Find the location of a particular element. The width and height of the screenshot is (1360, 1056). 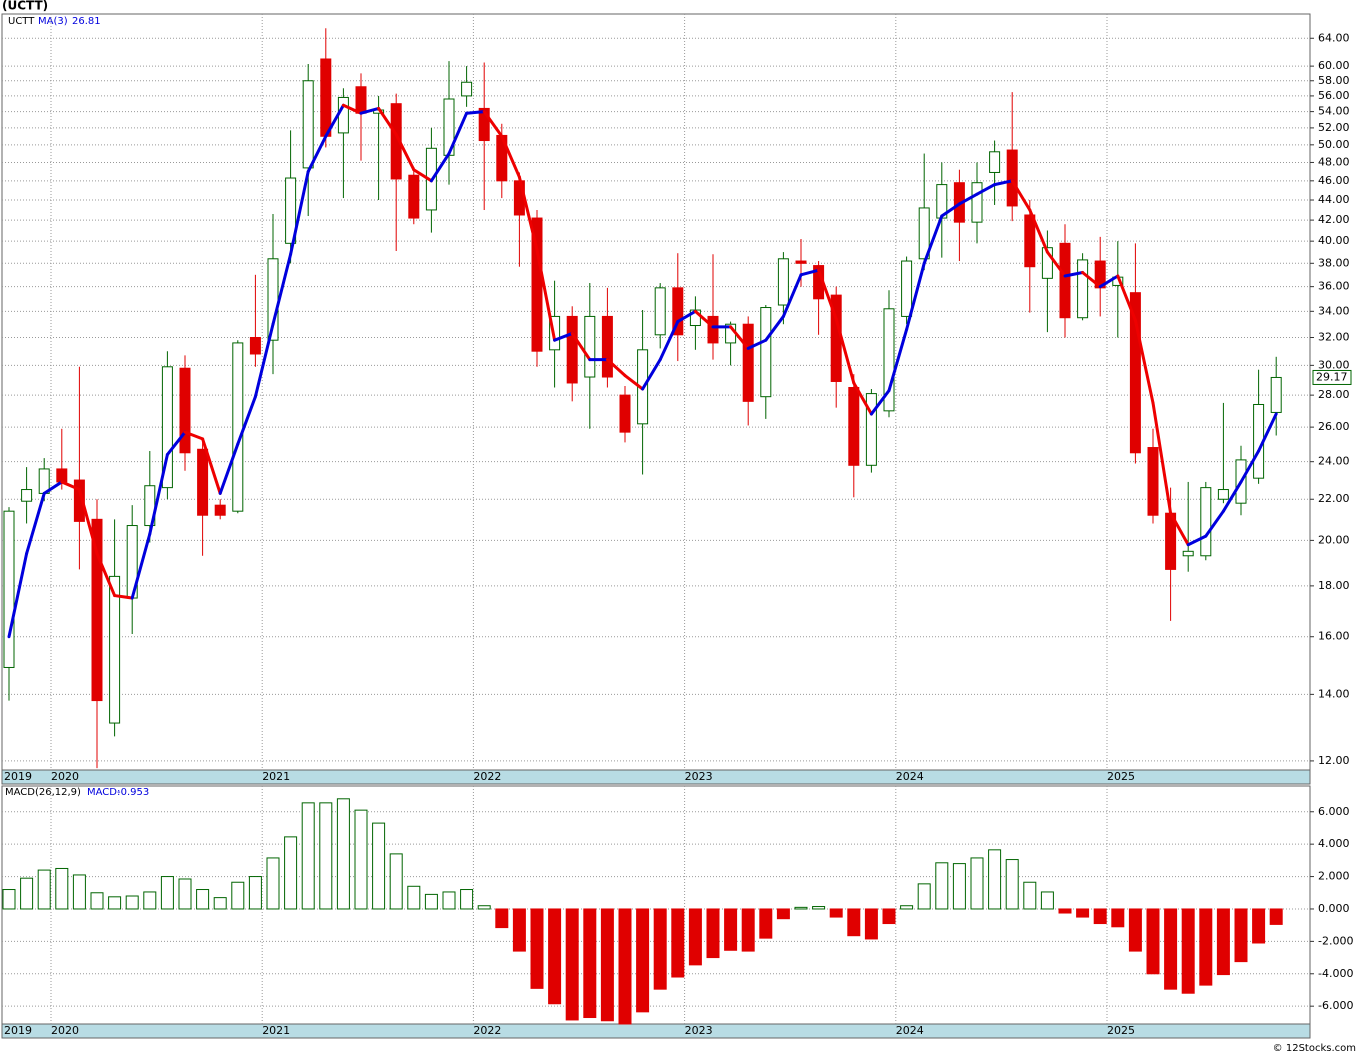

y-tick-label: 30.00 is located at coordinates (1334, 364).